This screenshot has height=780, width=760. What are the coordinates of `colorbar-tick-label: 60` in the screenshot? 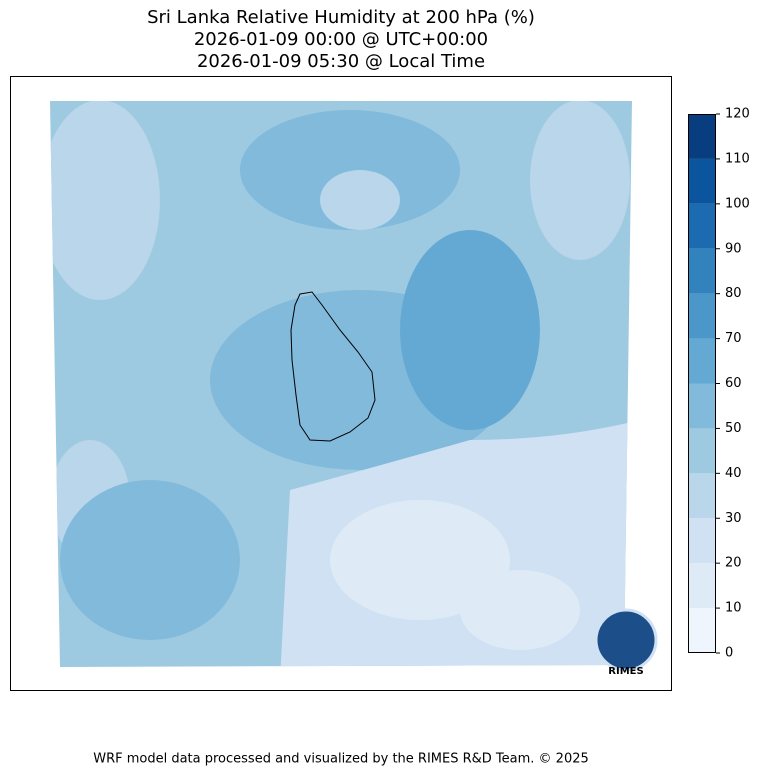 It's located at (733, 383).